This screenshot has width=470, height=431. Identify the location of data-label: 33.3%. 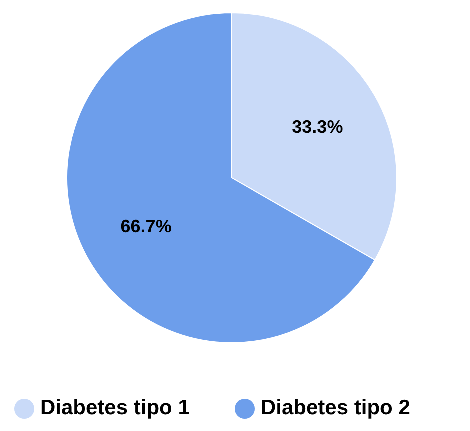
(318, 127).